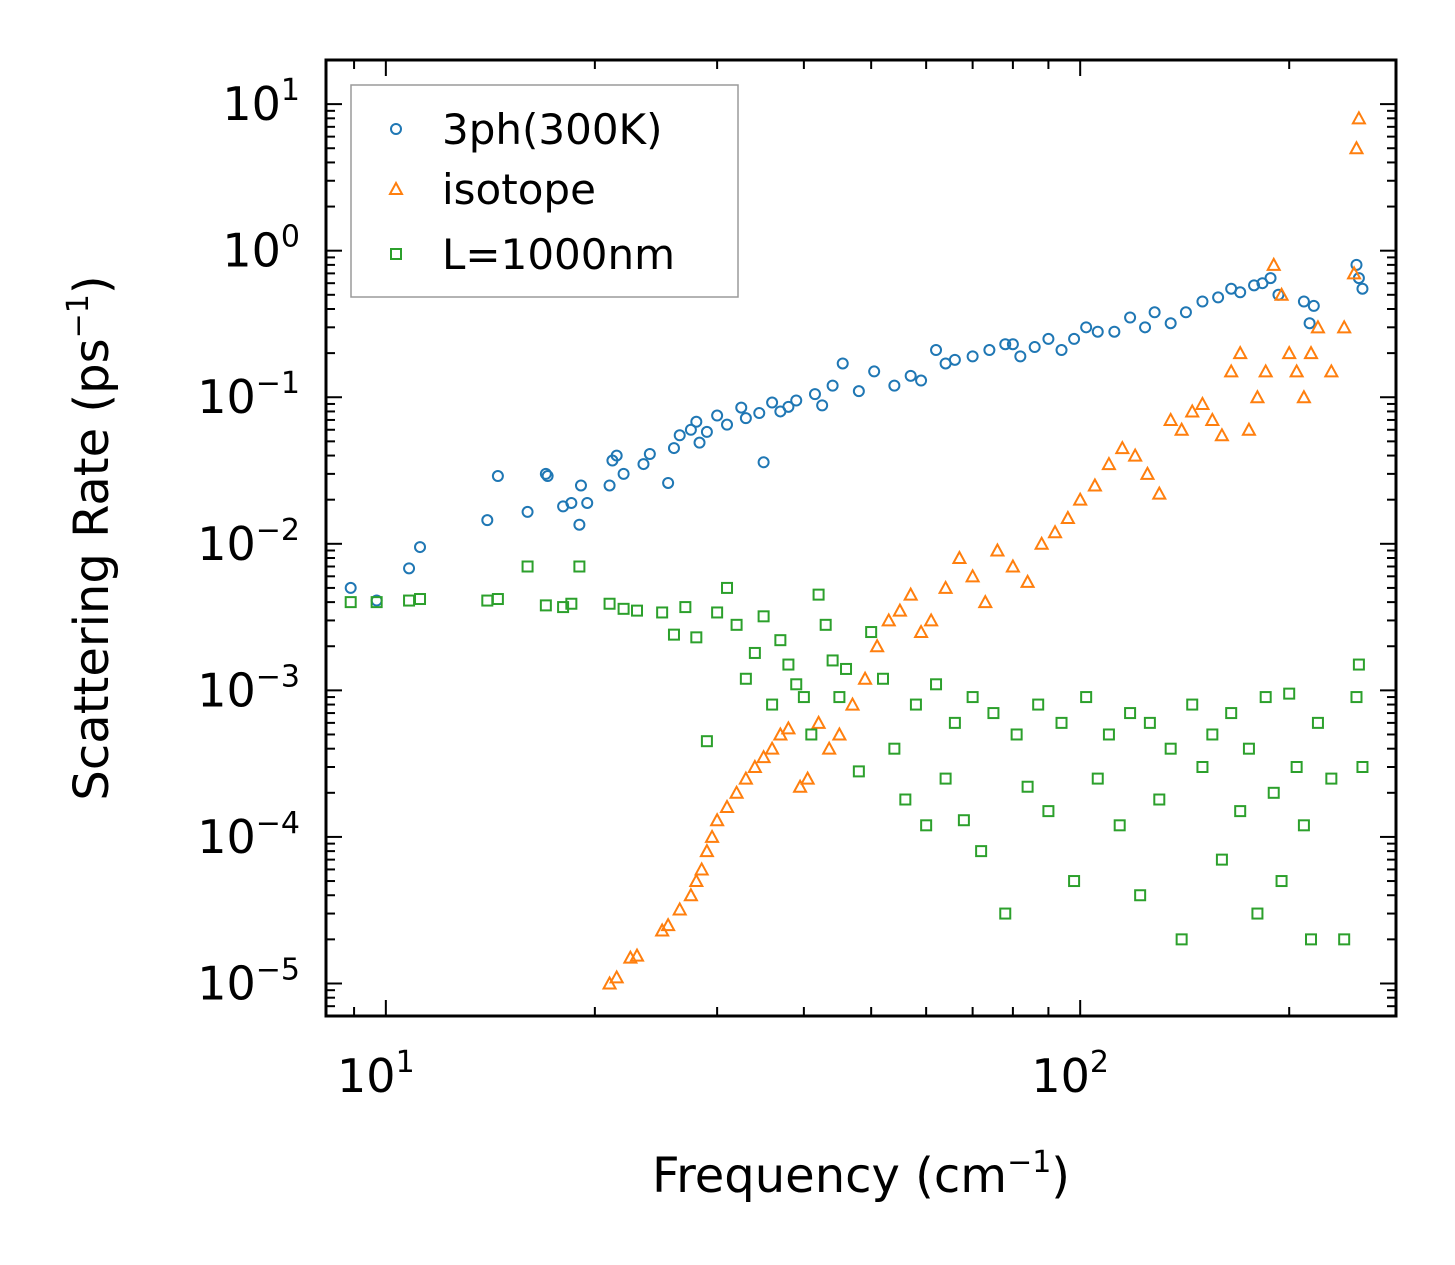 The height and width of the screenshot is (1265, 1455). What do you see at coordinates (552, 129) in the screenshot?
I see `legend-label-3ph: 3ph(300K)` at bounding box center [552, 129].